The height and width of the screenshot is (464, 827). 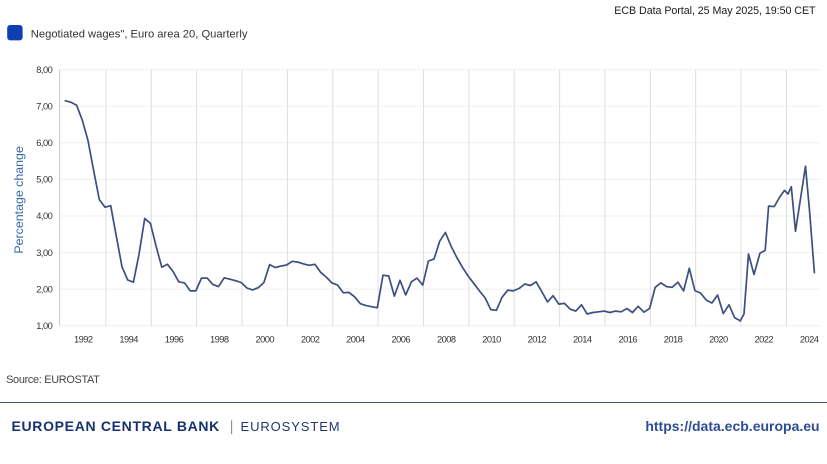 I want to click on svg-text: 2010, so click(x=491, y=339).